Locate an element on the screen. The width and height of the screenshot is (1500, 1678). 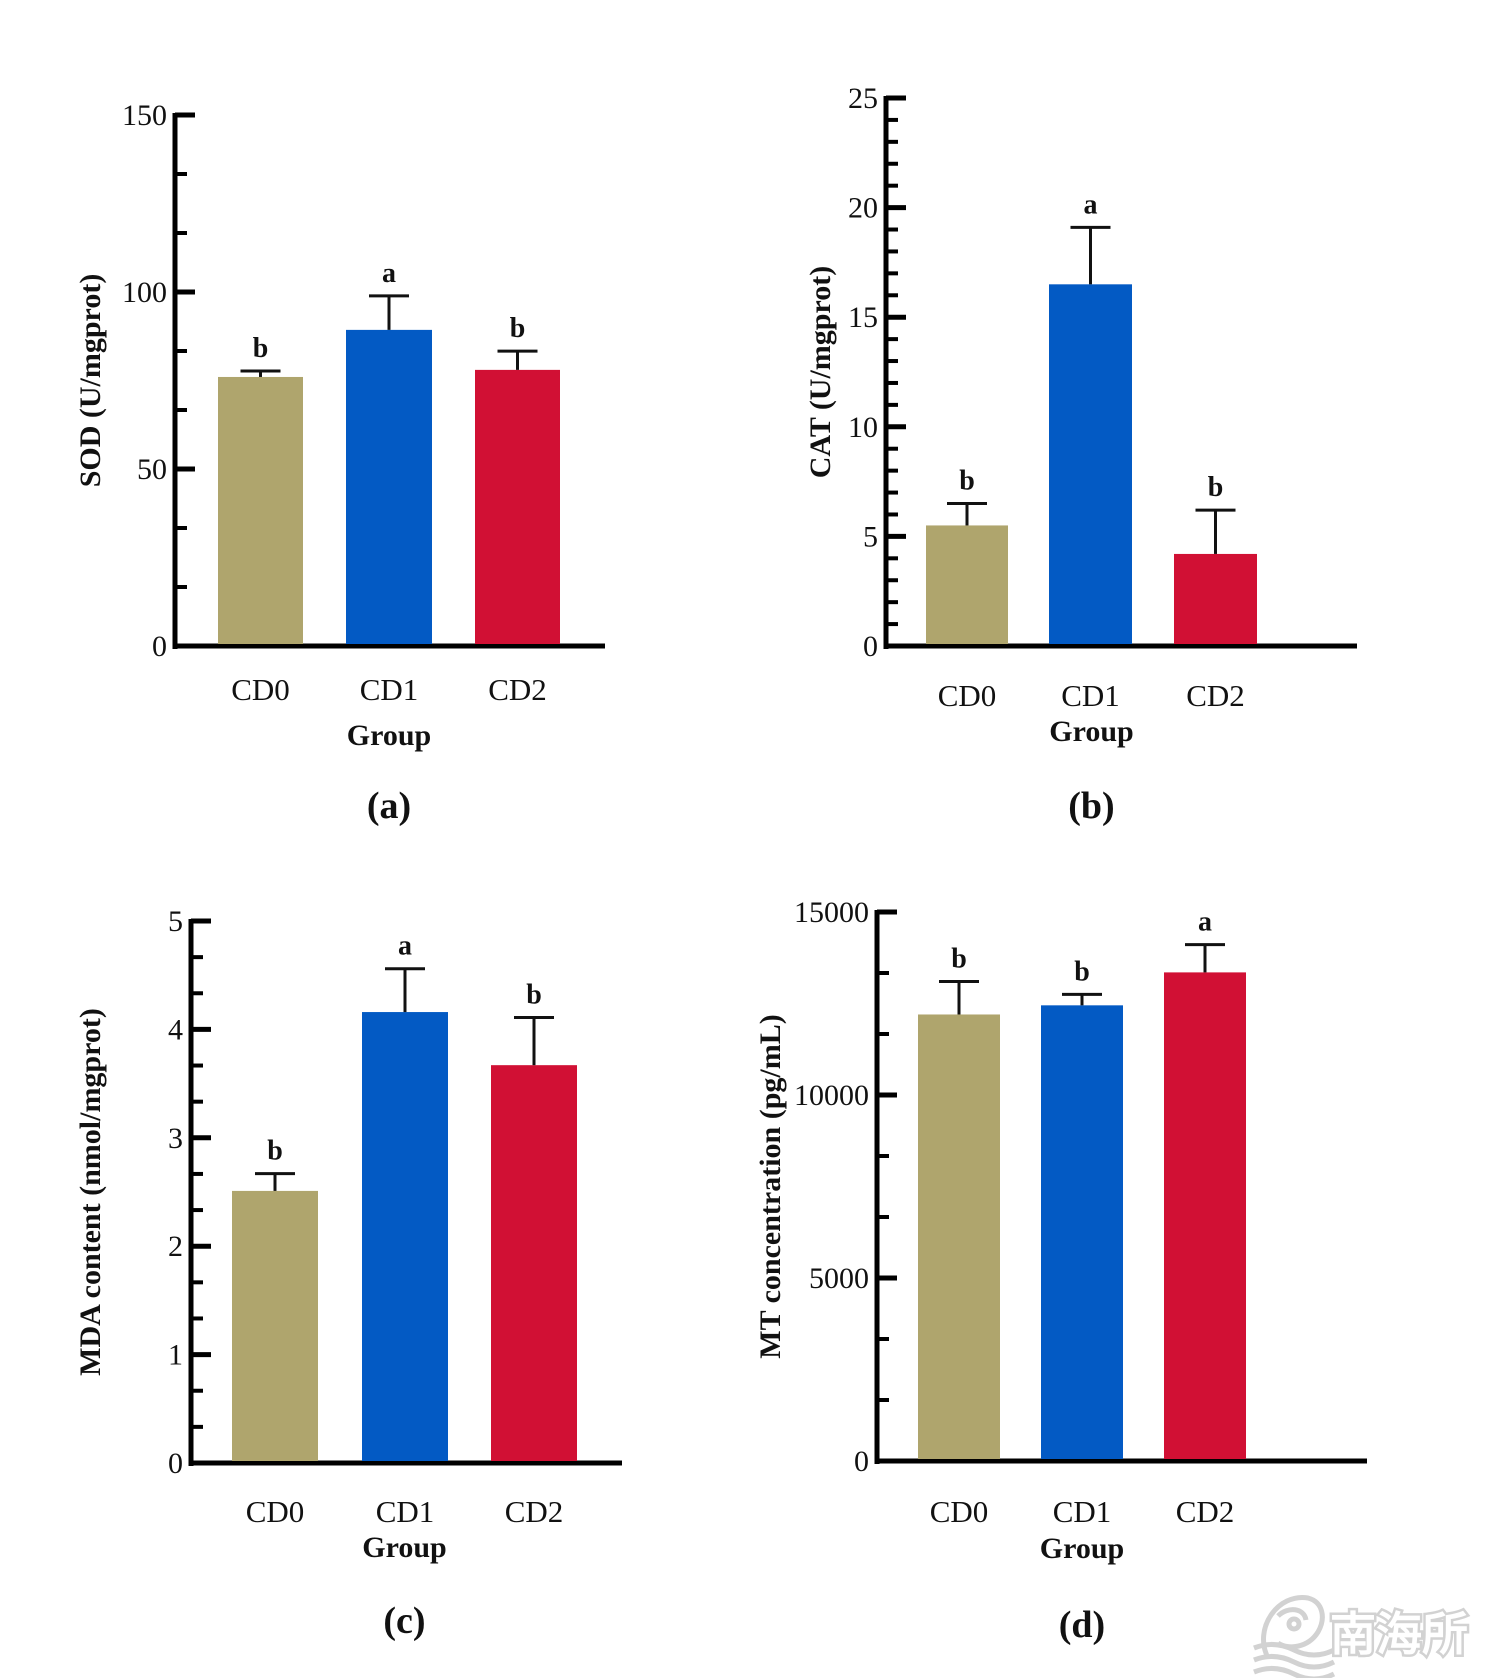
y-axis-title: SOD (U/mgprot) is located at coordinates (90, 381).